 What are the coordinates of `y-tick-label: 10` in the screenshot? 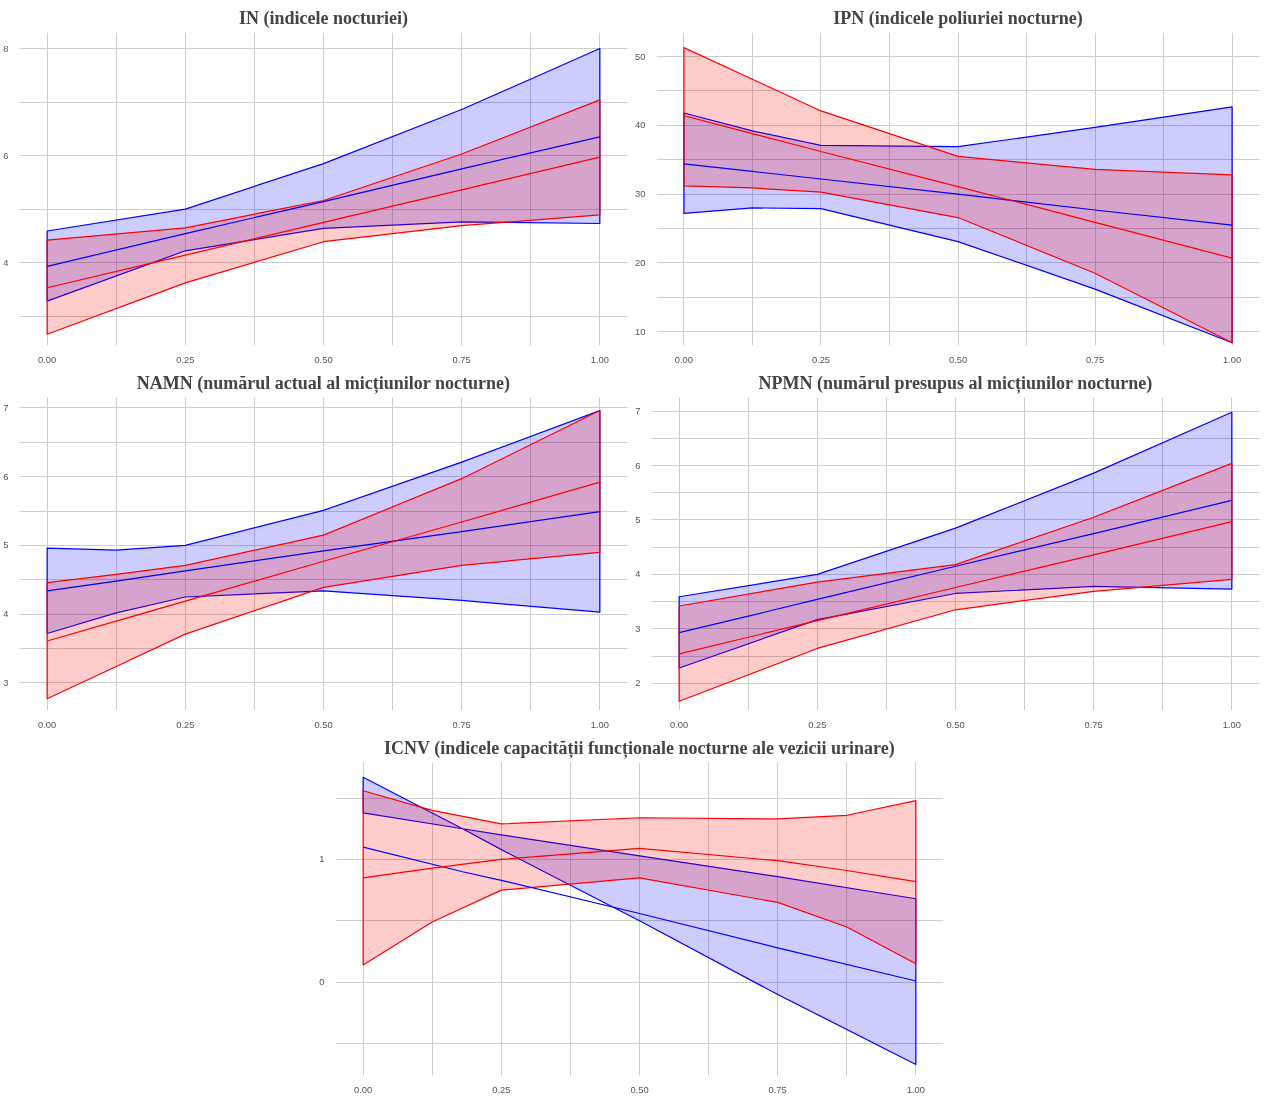 It's located at (640, 331).